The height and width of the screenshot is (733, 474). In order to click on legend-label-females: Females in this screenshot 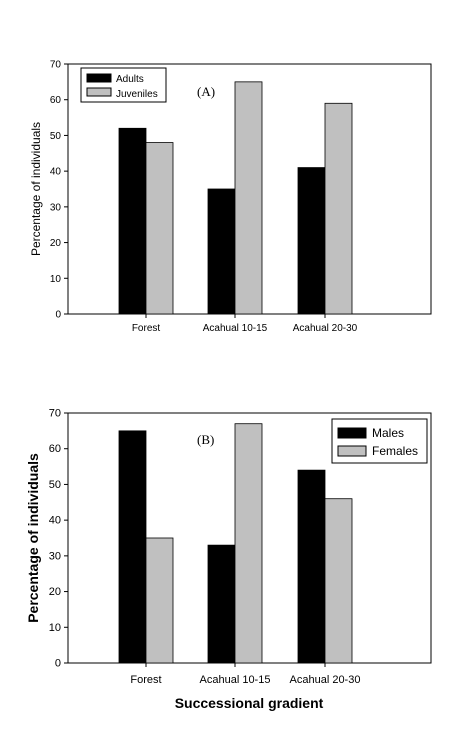, I will do `click(395, 451)`.